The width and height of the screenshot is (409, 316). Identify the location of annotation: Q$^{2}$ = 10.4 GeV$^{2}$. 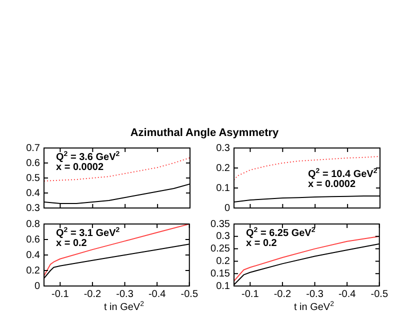
(343, 174).